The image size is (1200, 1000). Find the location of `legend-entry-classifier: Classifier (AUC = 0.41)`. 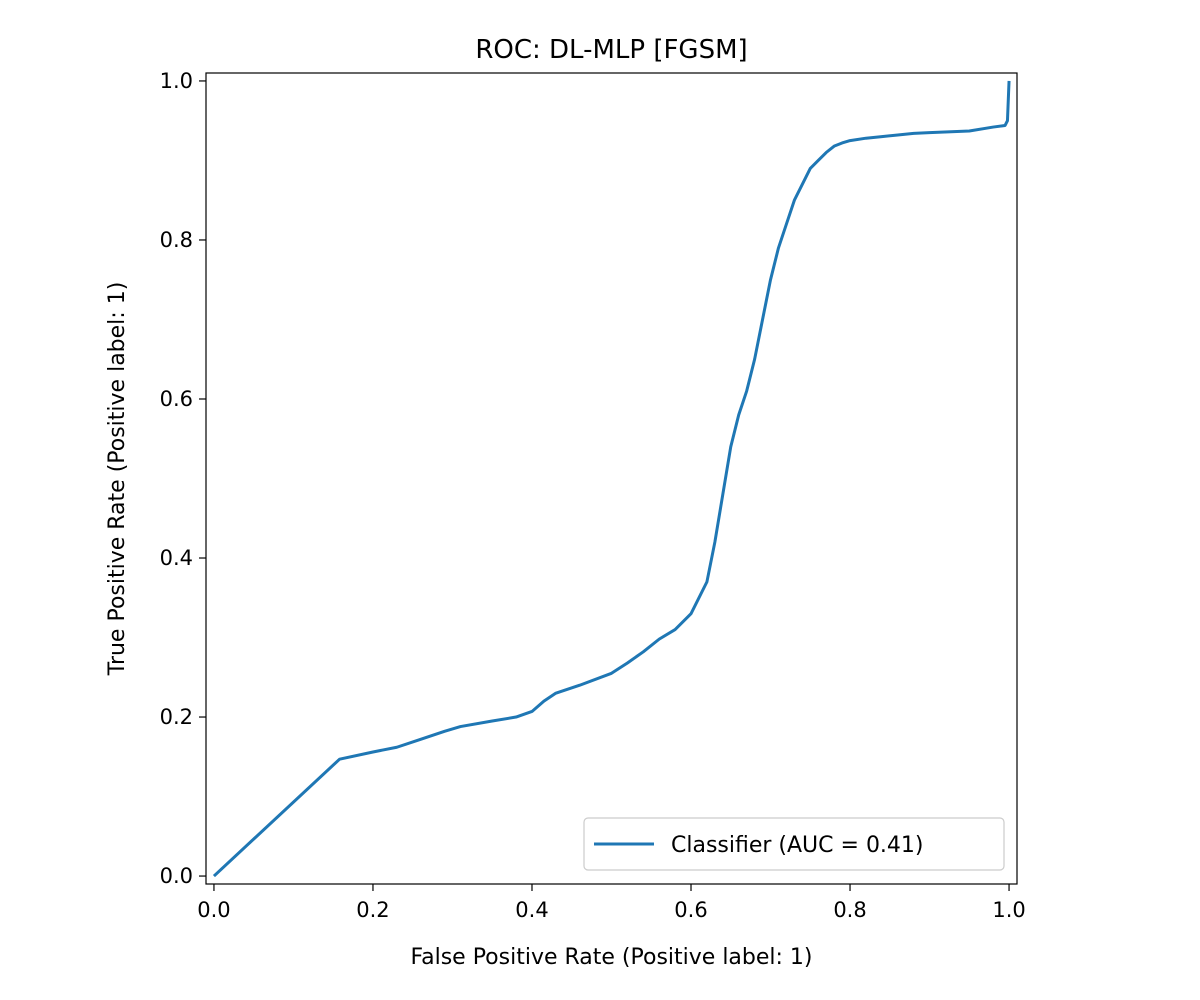

legend-entry-classifier: Classifier (AUC = 0.41) is located at coordinates (797, 845).